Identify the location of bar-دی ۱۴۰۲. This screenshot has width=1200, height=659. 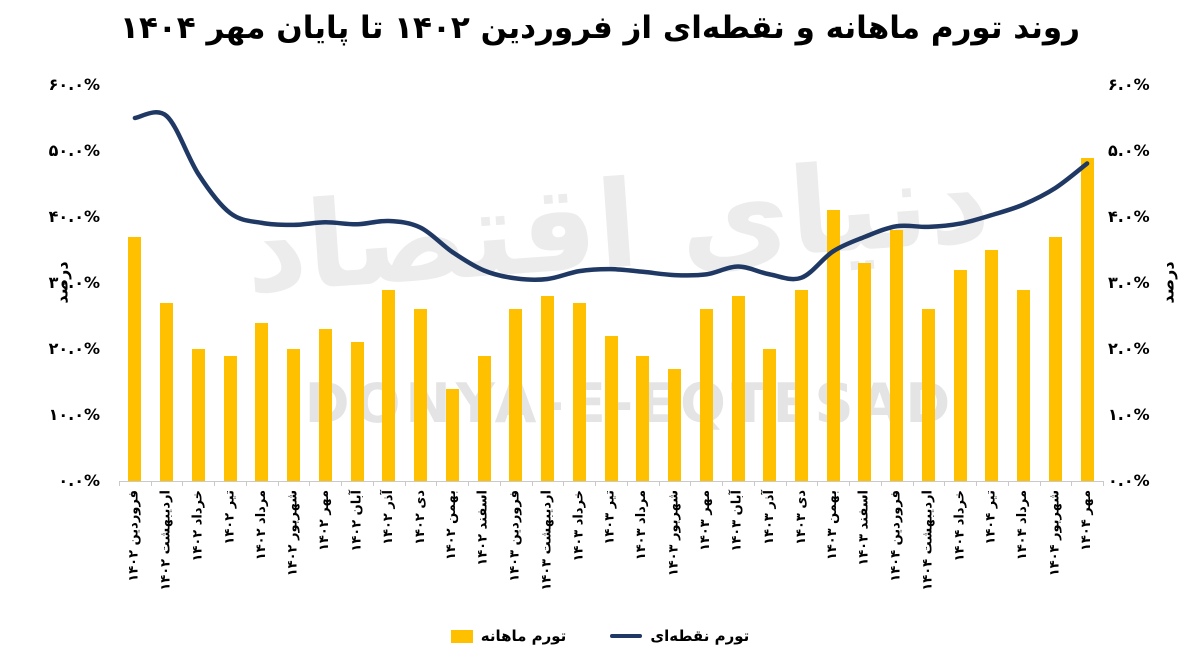
(420, 395).